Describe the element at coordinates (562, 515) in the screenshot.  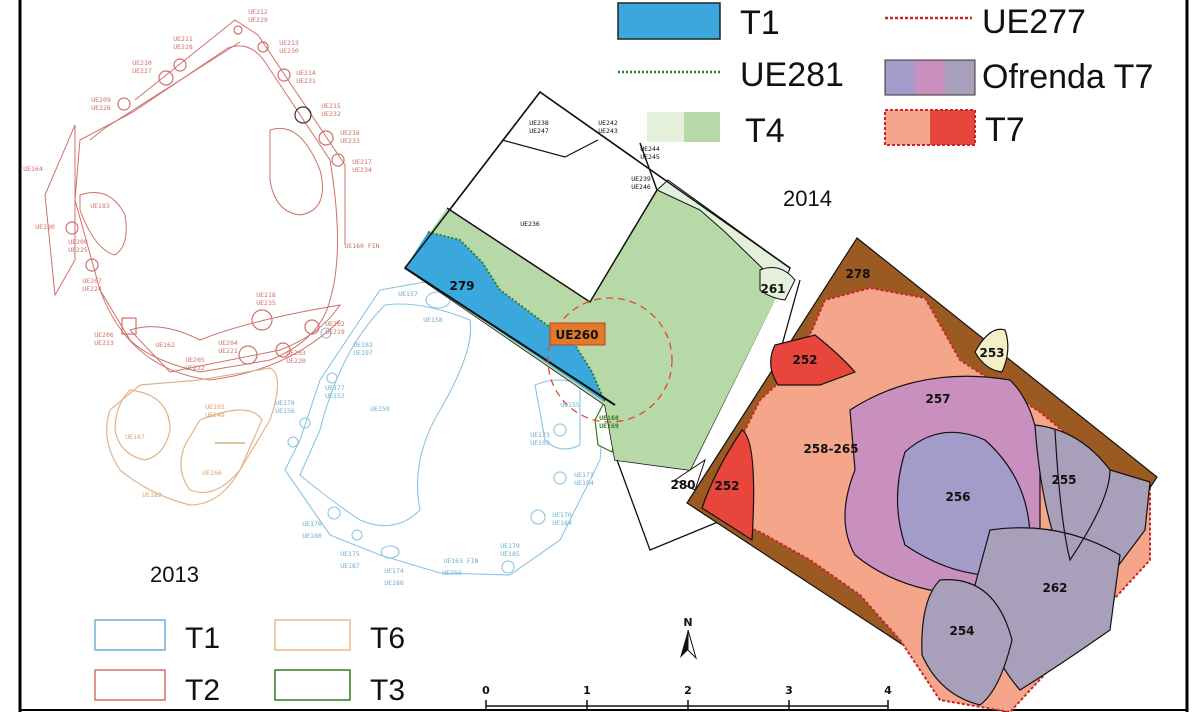
I see `label: UE170` at that location.